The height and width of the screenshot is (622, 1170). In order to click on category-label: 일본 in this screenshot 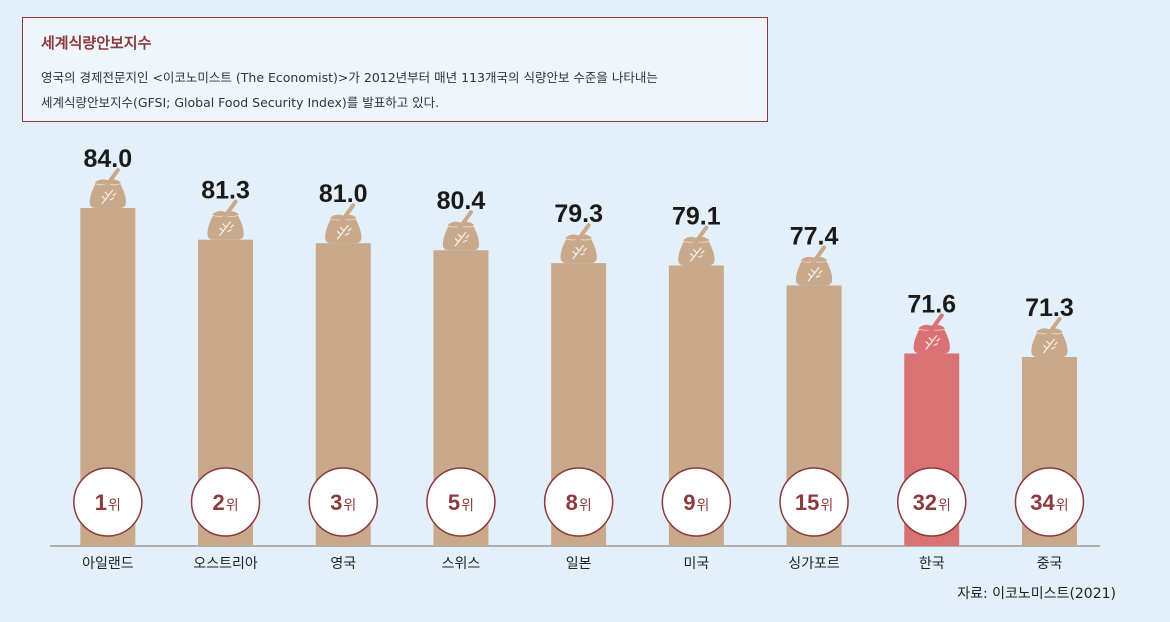, I will do `click(579, 564)`.